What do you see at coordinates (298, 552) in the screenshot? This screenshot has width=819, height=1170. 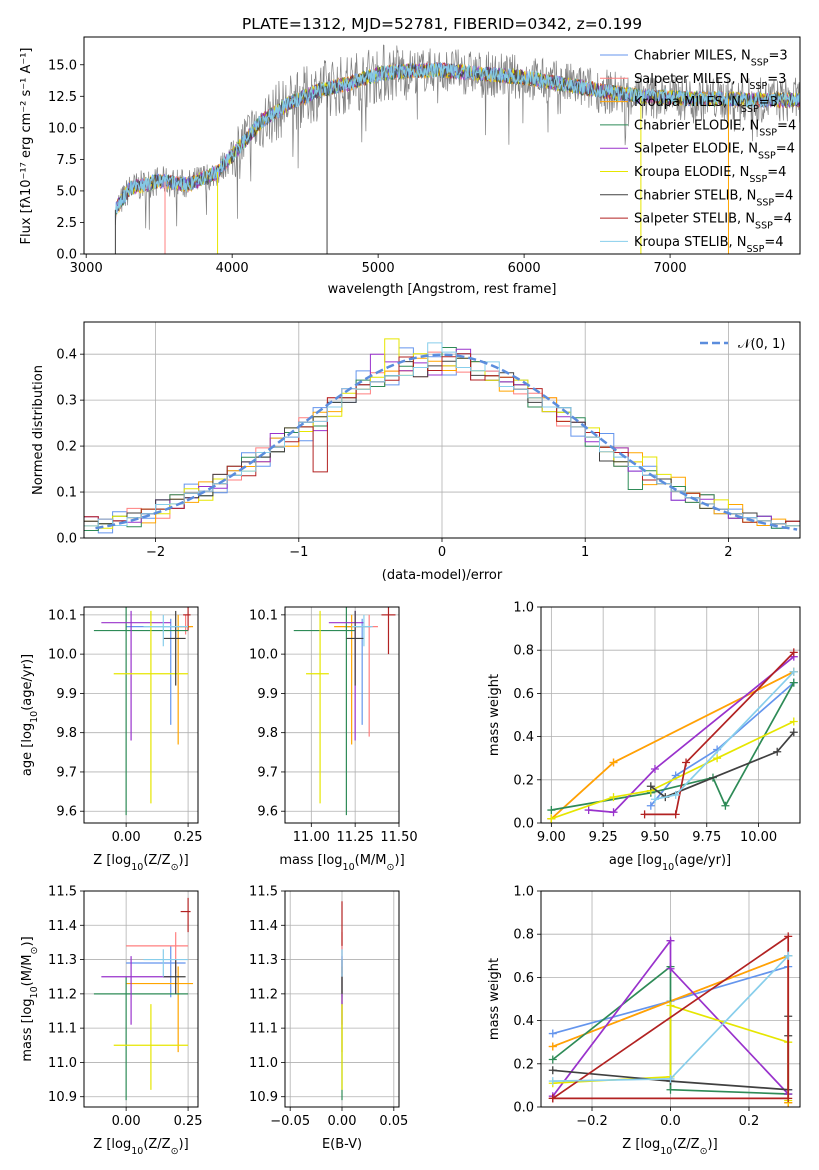 I see `x-tick-label: −1` at bounding box center [298, 552].